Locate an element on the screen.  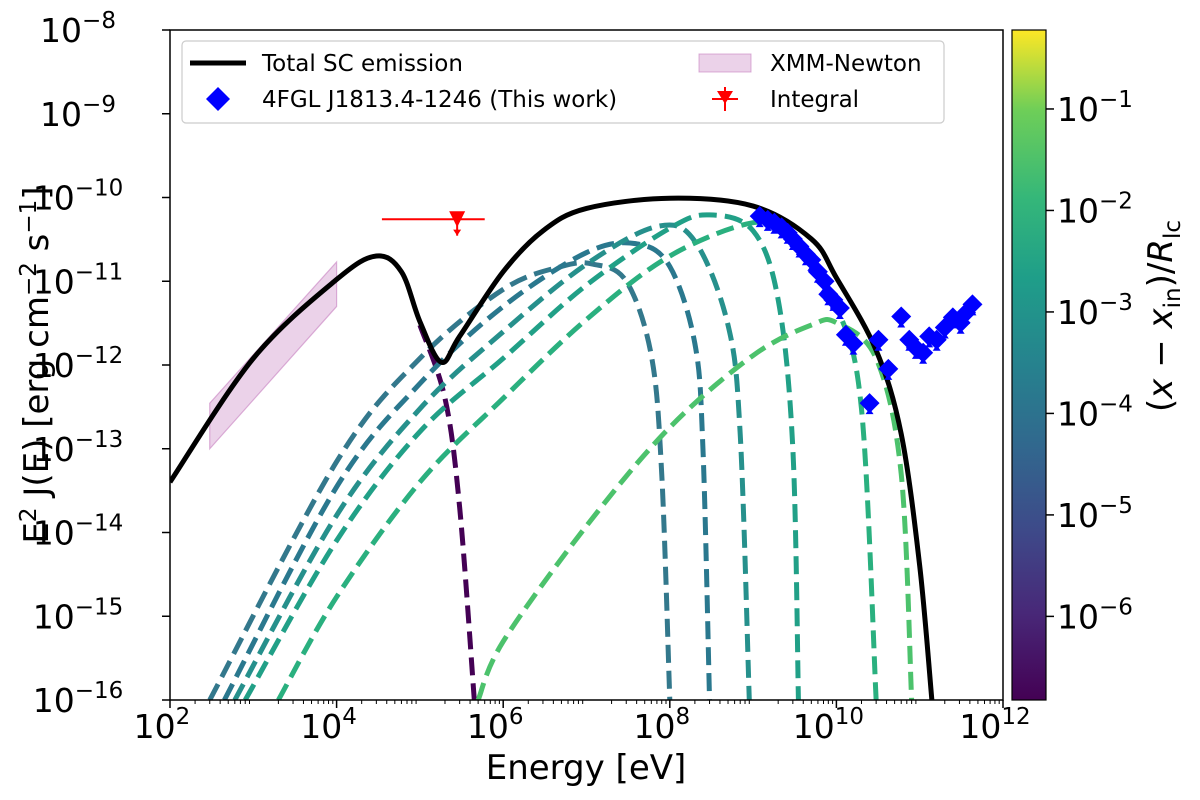
colorbar-label: (x − xin)/Rlc is located at coordinates (1163, 316).